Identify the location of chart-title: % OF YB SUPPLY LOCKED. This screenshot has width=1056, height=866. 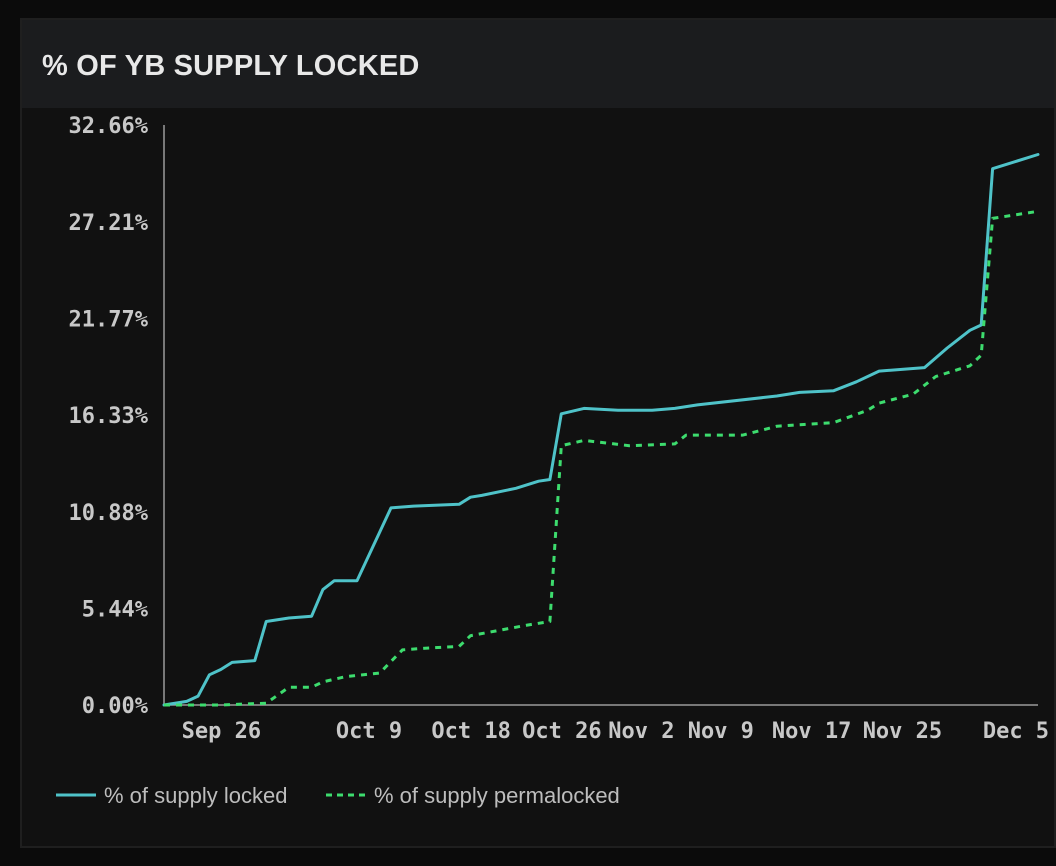
(231, 66).